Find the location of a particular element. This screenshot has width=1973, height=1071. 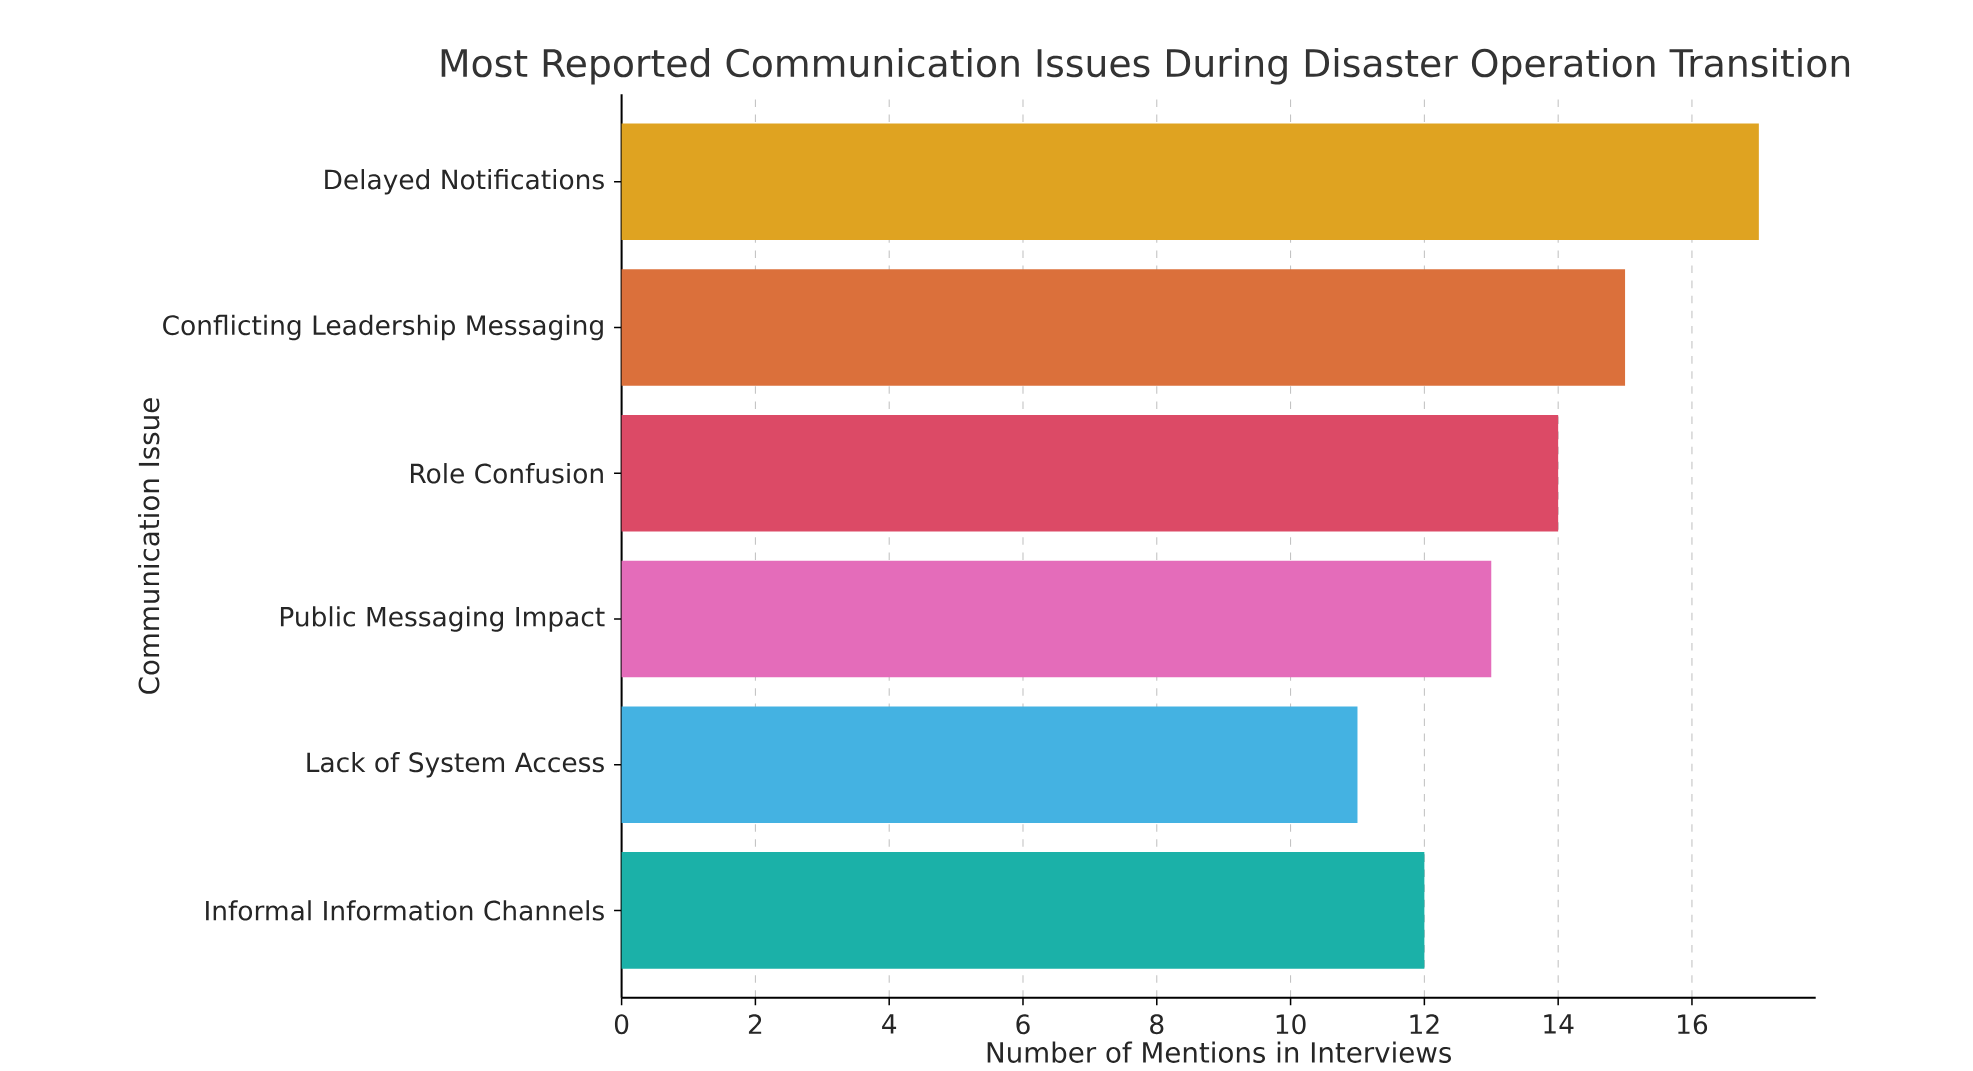

y-tick-label: Role Confusion is located at coordinates (506, 473).